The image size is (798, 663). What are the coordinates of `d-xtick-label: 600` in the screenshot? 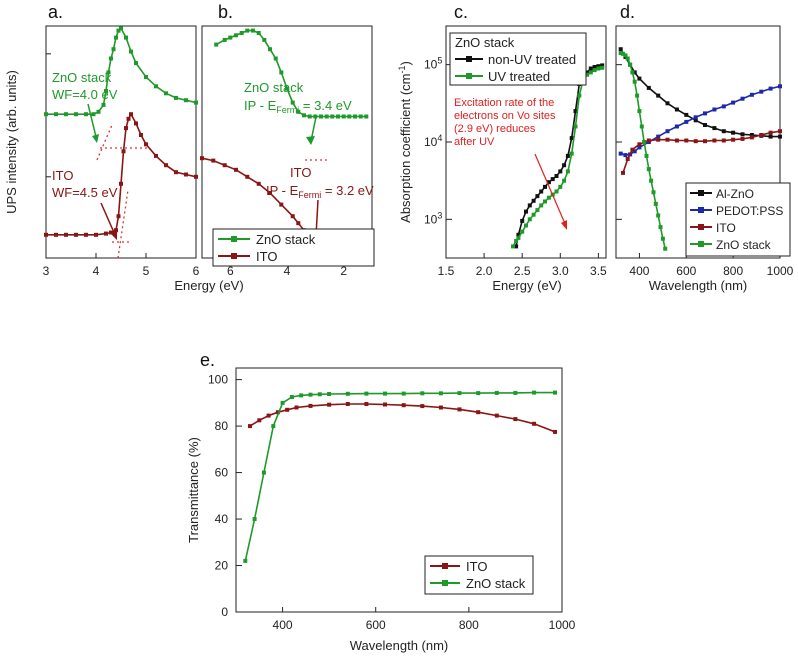 It's located at (686, 271).